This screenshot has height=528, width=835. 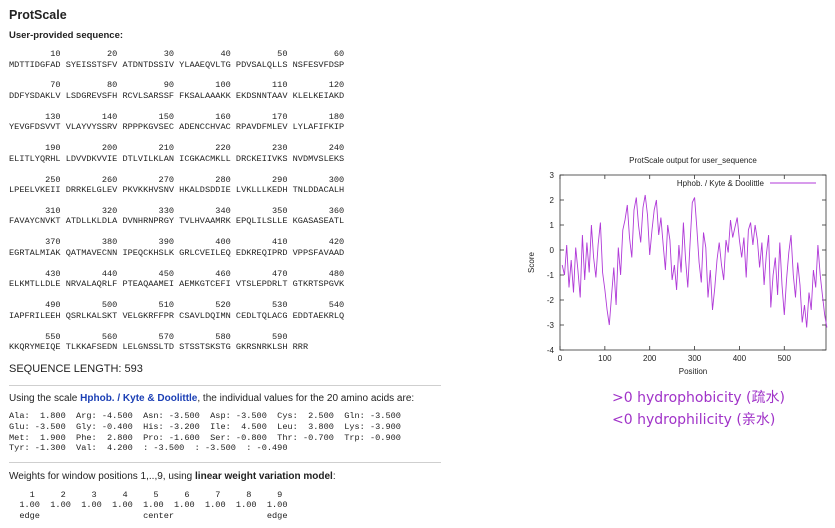 I want to click on y-tick-label: 0, so click(x=552, y=250).